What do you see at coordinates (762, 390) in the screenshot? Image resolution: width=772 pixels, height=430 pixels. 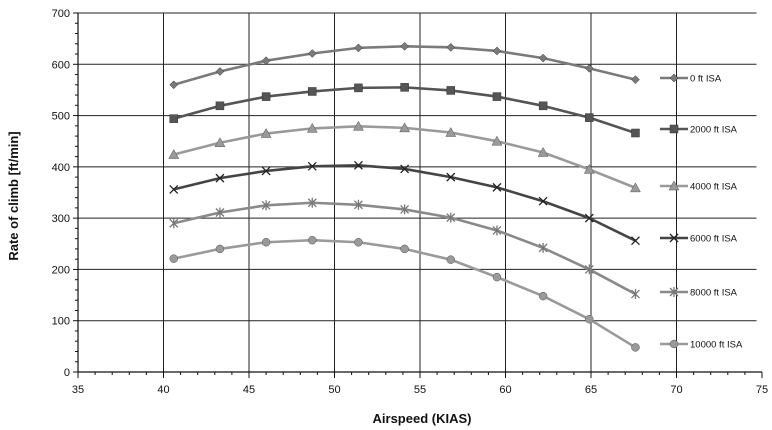 I see `x-tick-label: 75` at bounding box center [762, 390].